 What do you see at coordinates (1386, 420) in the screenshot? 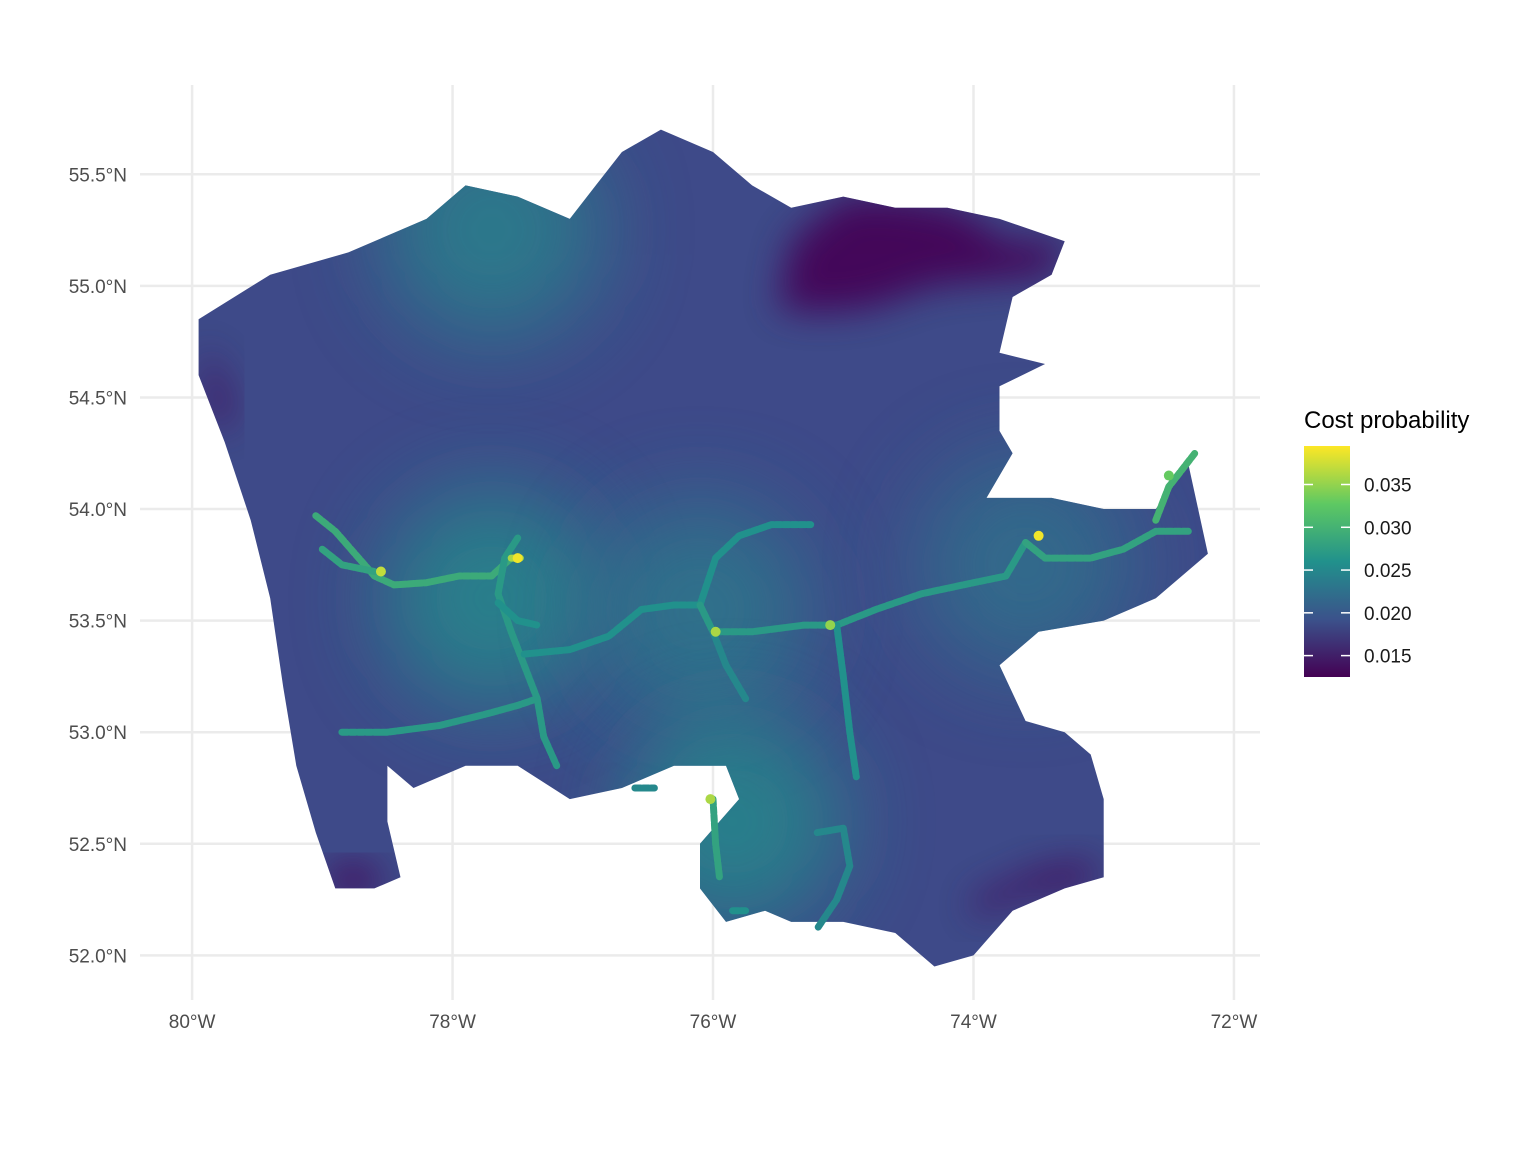
I see `legend-title: Cost probability` at bounding box center [1386, 420].